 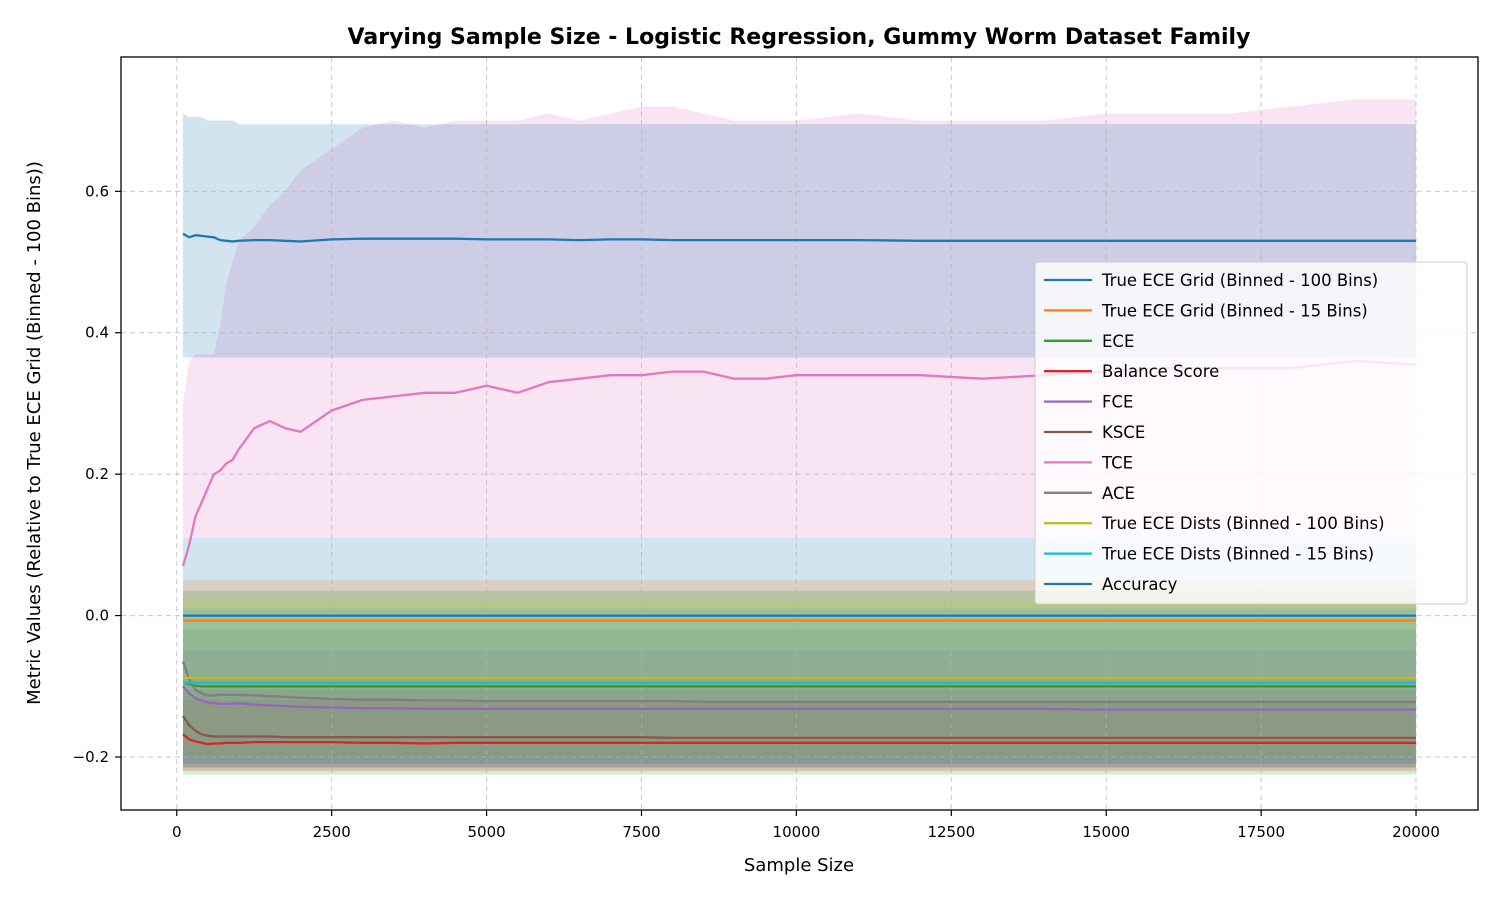 I want to click on legend-label-3: Balance Score, so click(x=1160, y=371).